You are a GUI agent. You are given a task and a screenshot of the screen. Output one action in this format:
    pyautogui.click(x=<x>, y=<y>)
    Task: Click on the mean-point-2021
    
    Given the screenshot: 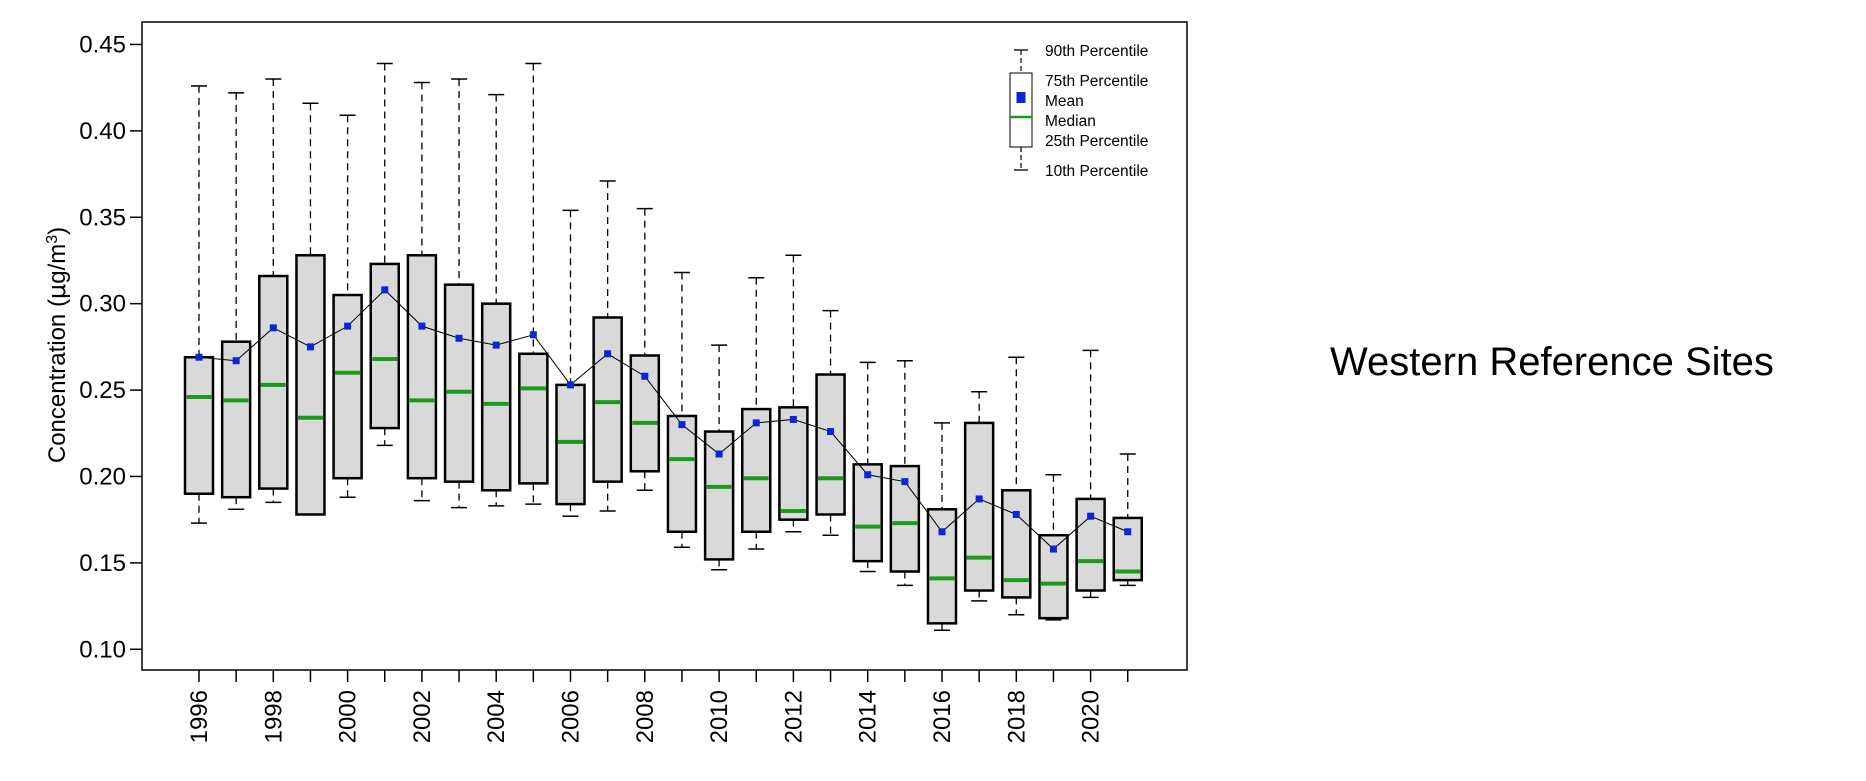 What is the action you would take?
    pyautogui.click(x=1128, y=532)
    